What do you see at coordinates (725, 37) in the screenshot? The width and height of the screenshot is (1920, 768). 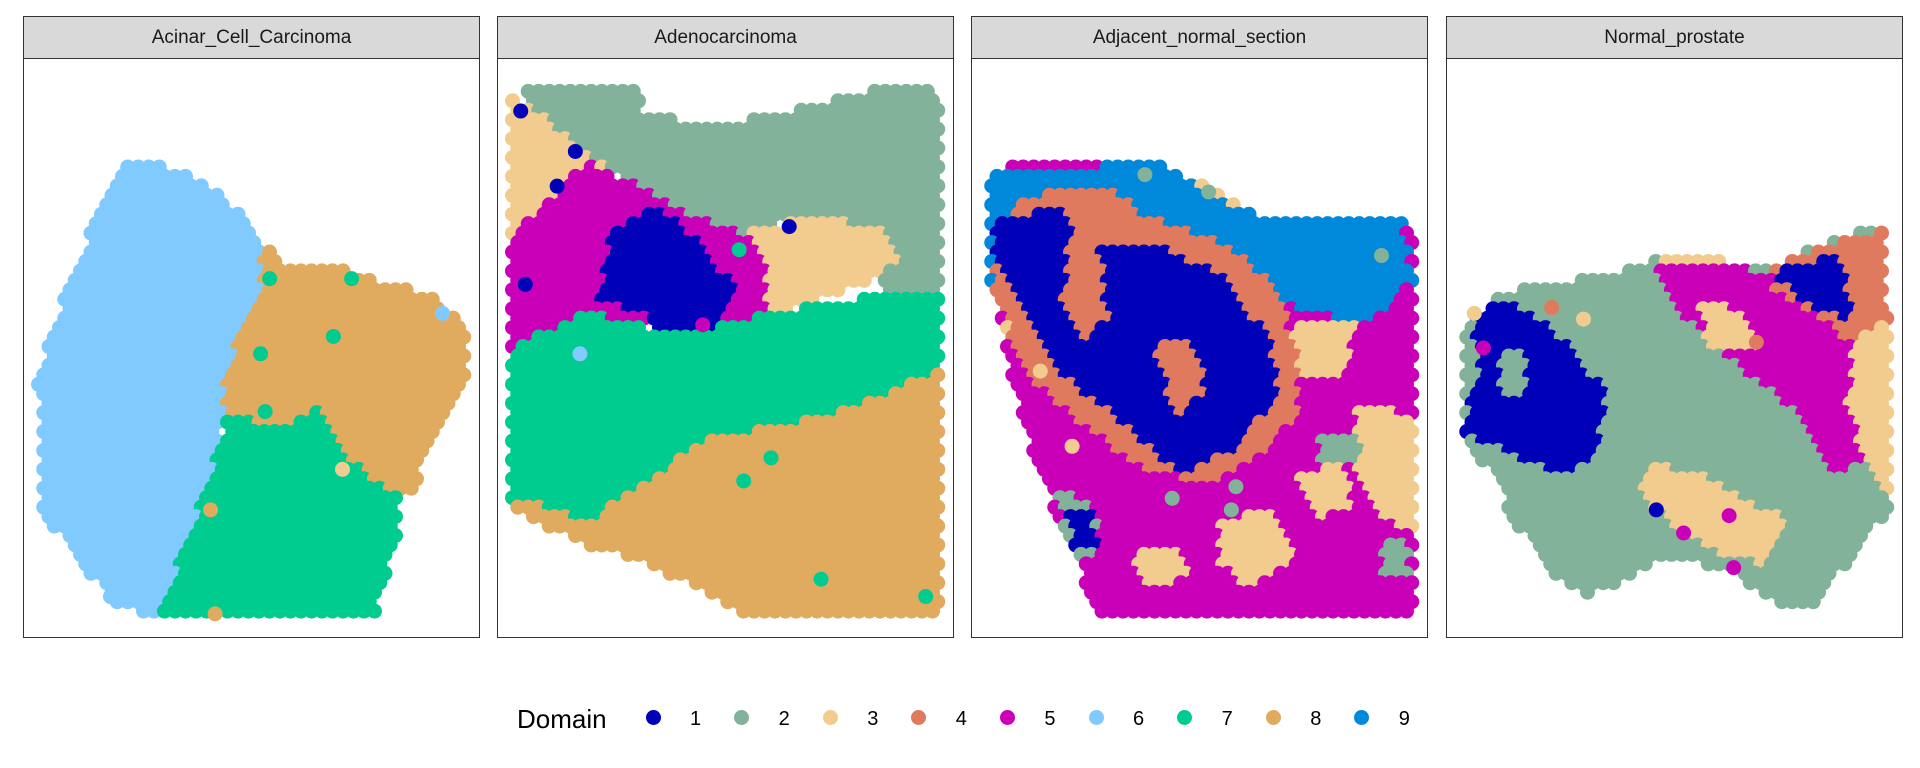 I see `facet-strip-title: Adenocarcinoma` at bounding box center [725, 37].